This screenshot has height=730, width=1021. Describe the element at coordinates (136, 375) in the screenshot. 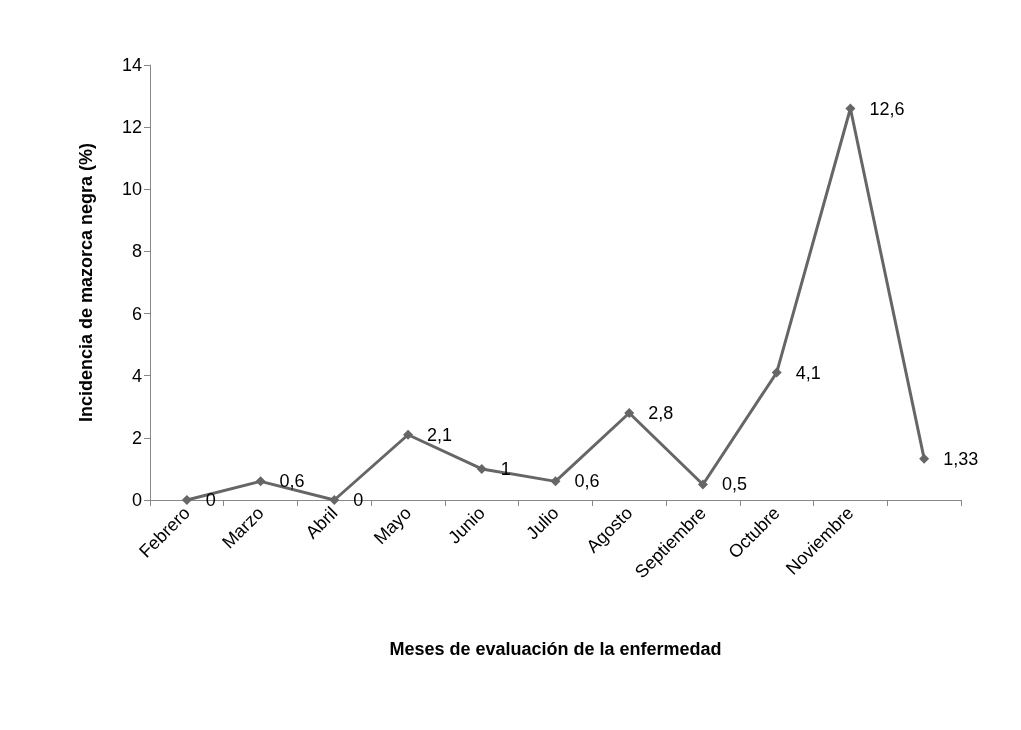

I see `y-tick-label: 4` at that location.